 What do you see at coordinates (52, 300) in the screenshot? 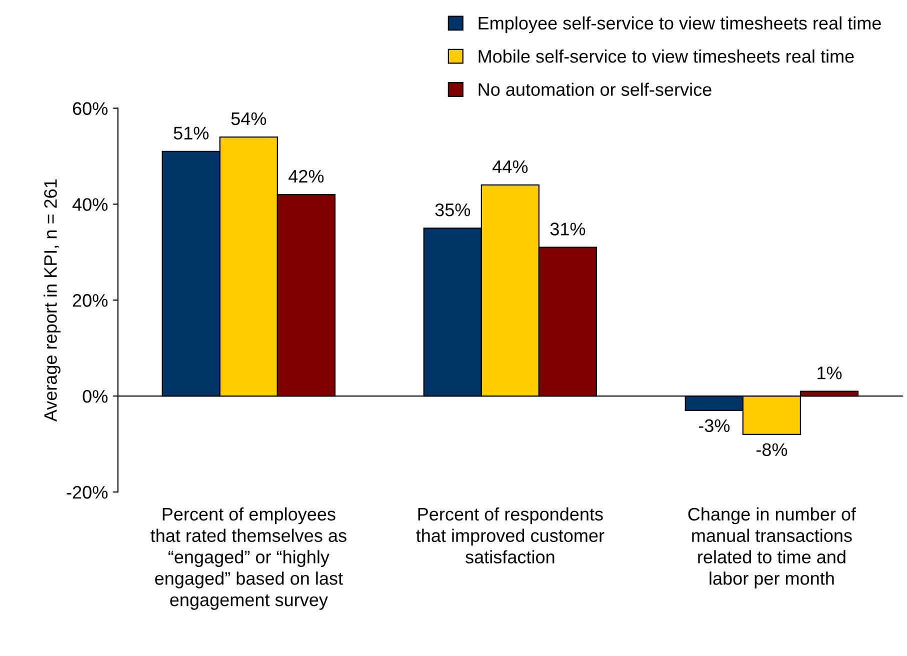
I see `y-axis-title: Average report in KPI, n = 261` at bounding box center [52, 300].